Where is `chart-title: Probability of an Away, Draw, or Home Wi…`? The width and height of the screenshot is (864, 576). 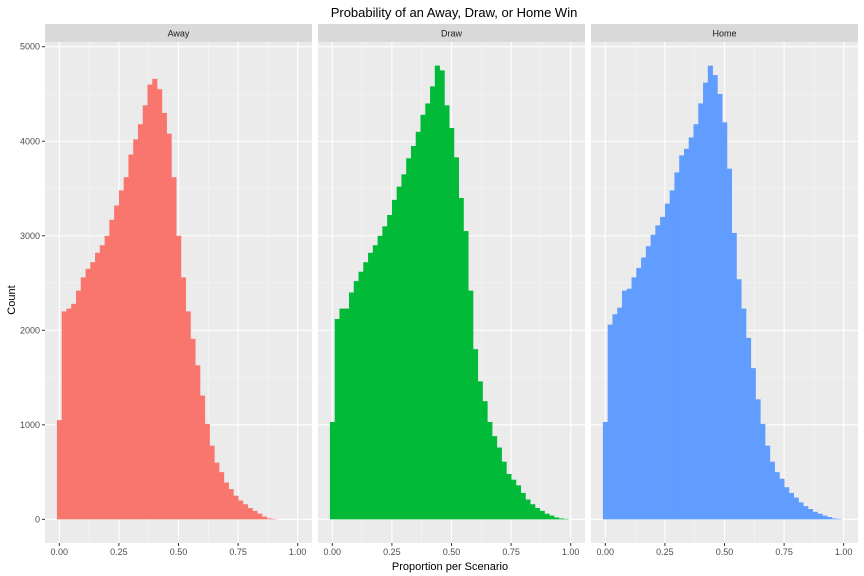
chart-title: Probability of an Away, Draw, or Home Wi… is located at coordinates (454, 12).